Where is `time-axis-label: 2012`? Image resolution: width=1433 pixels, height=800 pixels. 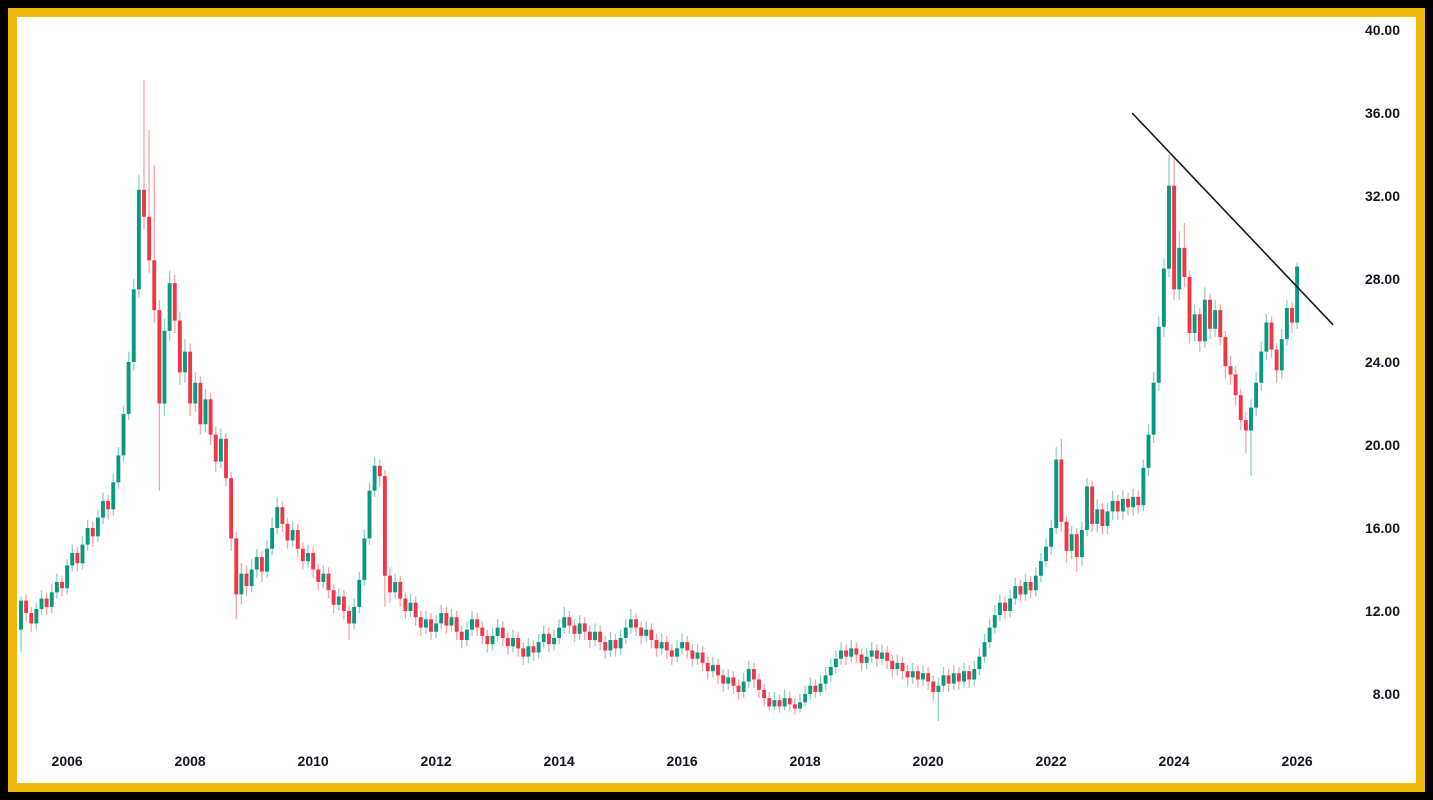 time-axis-label: 2012 is located at coordinates (436, 761).